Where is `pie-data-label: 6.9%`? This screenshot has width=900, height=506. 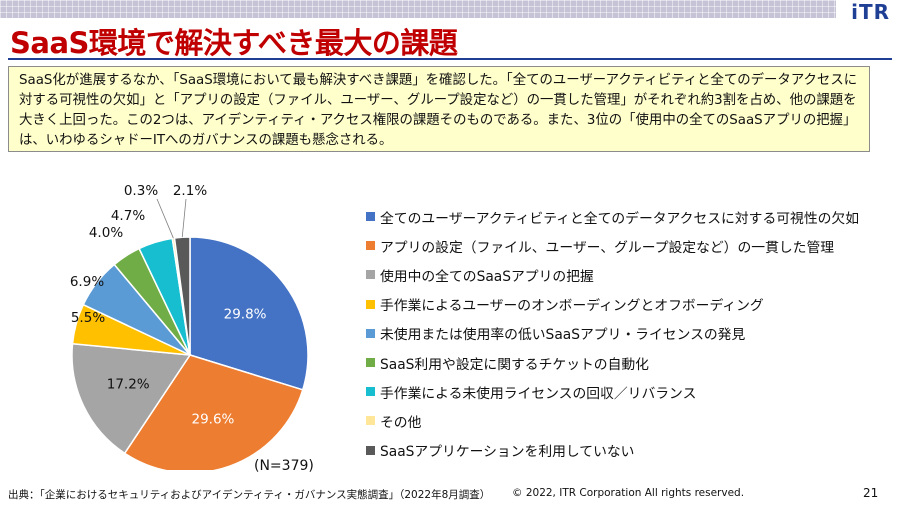 pie-data-label: 6.9% is located at coordinates (87, 282).